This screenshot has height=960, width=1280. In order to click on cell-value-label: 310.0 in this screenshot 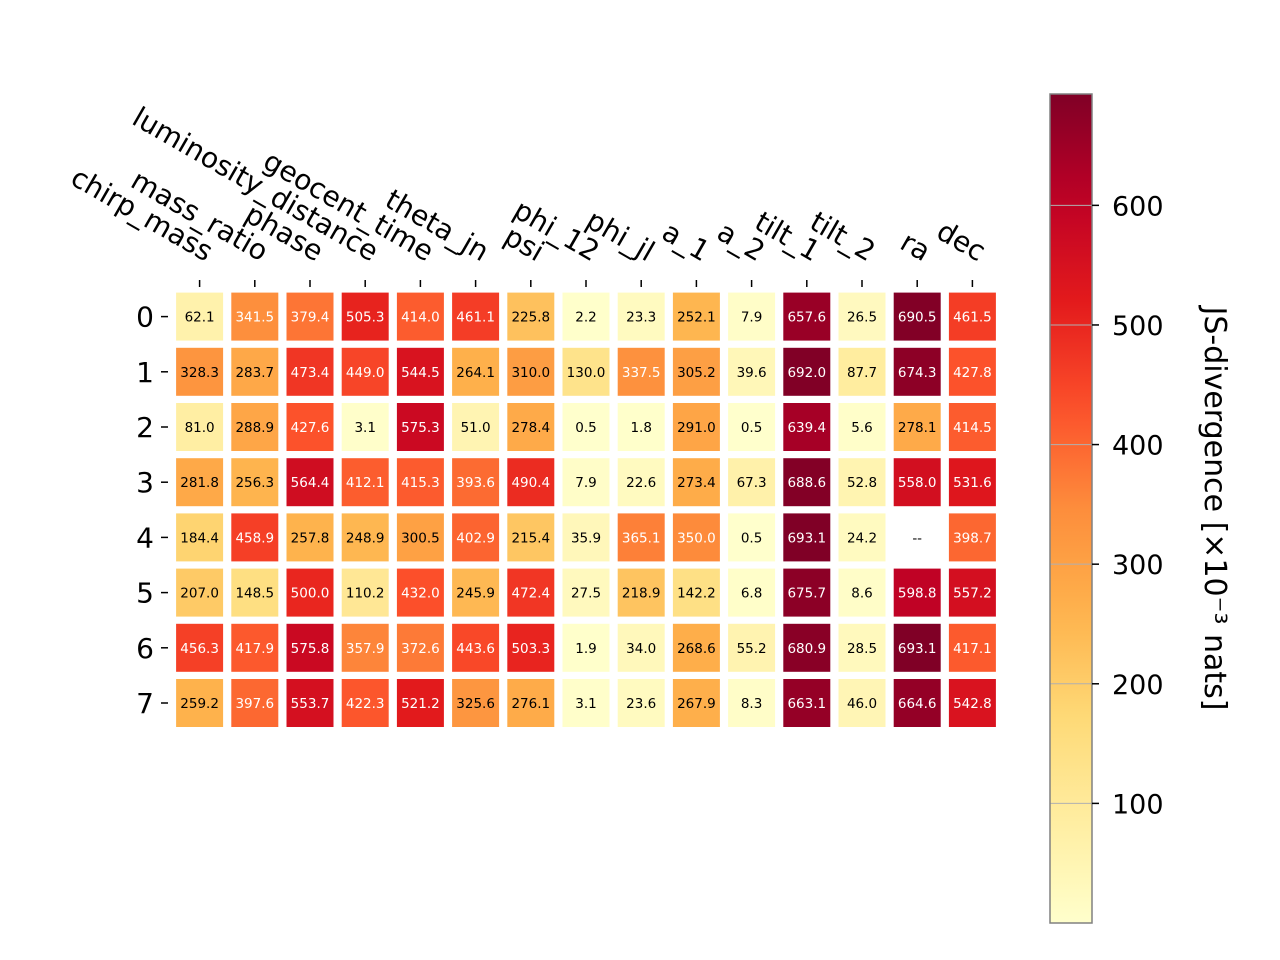, I will do `click(530, 373)`.